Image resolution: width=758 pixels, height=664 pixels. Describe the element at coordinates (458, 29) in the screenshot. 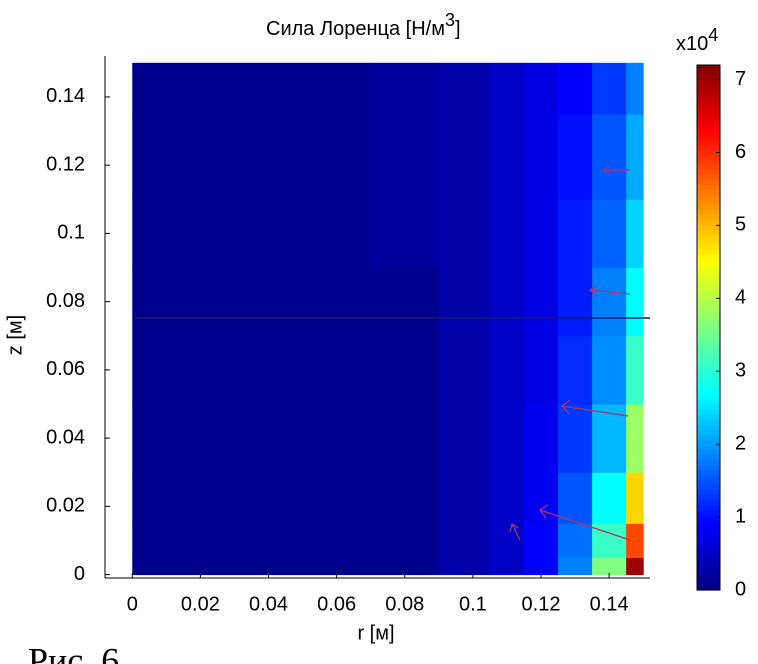

I see `title-end: ]` at that location.